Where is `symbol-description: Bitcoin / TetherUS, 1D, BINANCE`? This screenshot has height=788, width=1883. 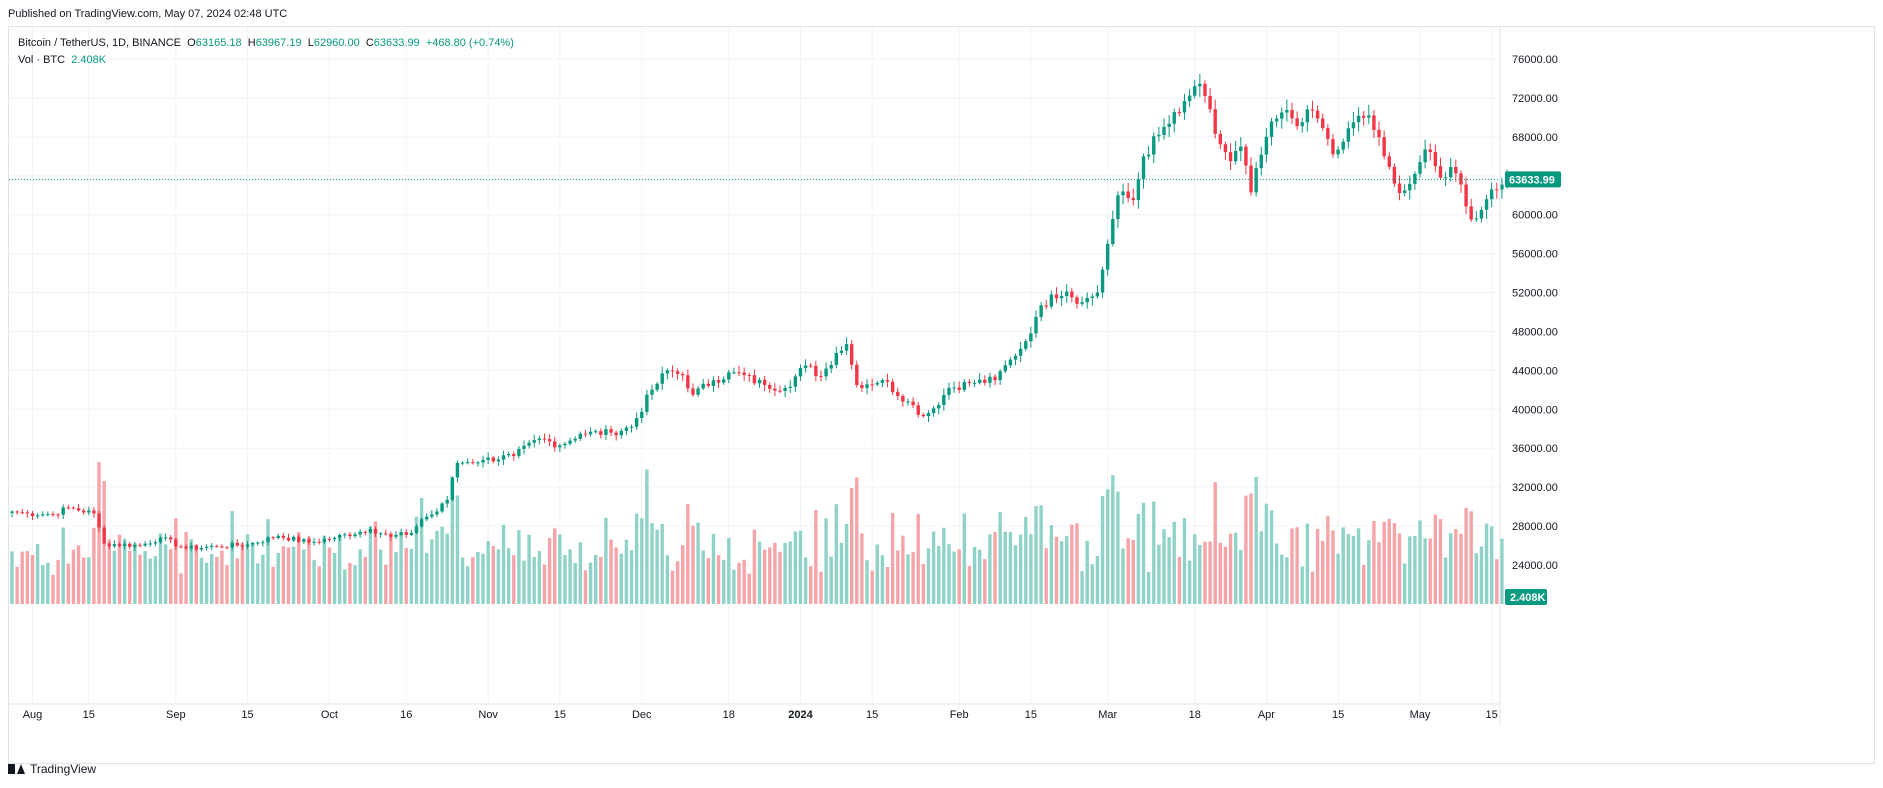 symbol-description: Bitcoin / TetherUS, 1D, BINANCE is located at coordinates (100, 43).